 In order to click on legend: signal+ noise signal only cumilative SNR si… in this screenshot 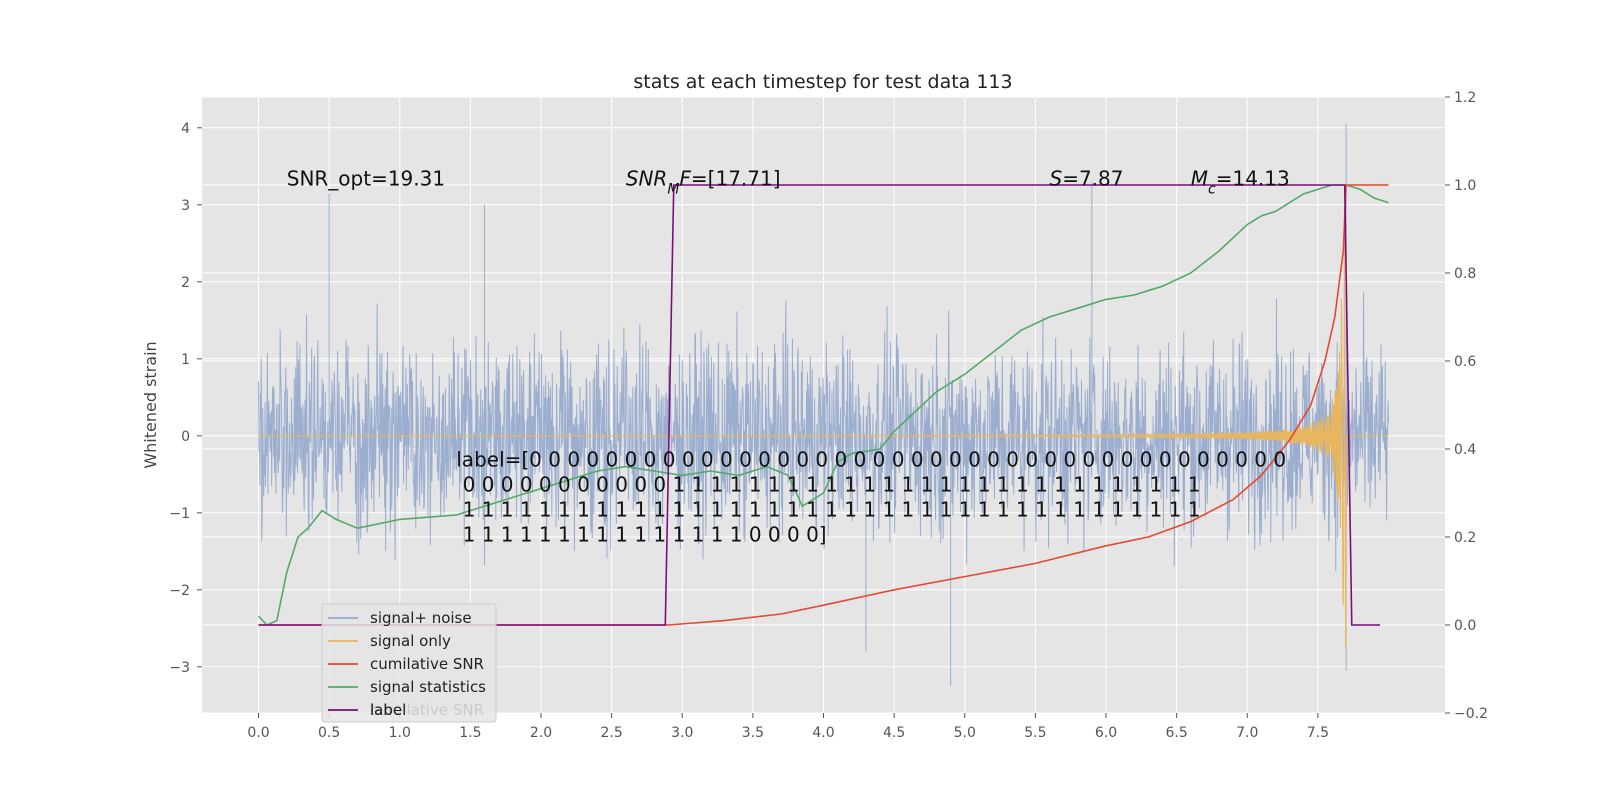, I will do `click(409, 663)`.